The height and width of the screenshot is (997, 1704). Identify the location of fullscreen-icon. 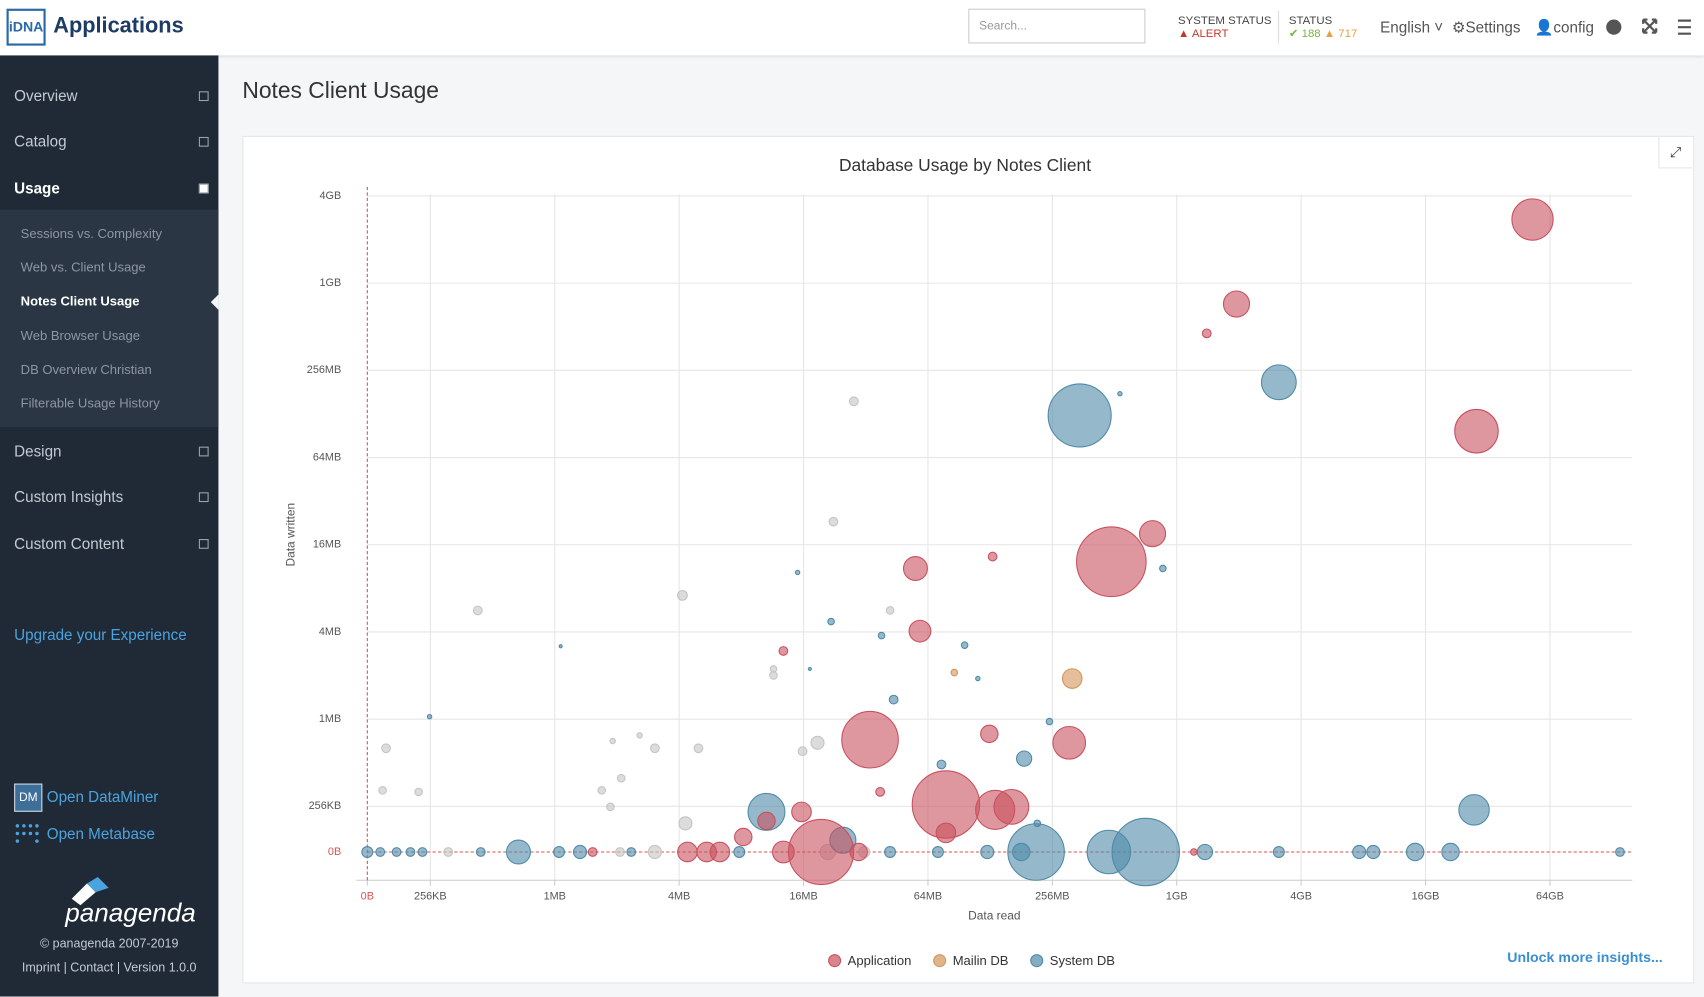
(1650, 26).